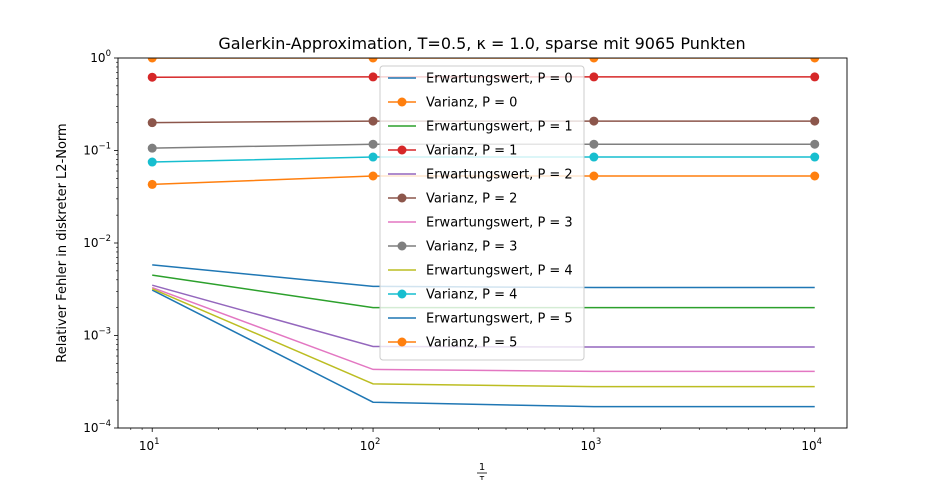 The width and height of the screenshot is (941, 480). I want to click on legend-label-11: Varianz, P = 5, so click(471, 343).